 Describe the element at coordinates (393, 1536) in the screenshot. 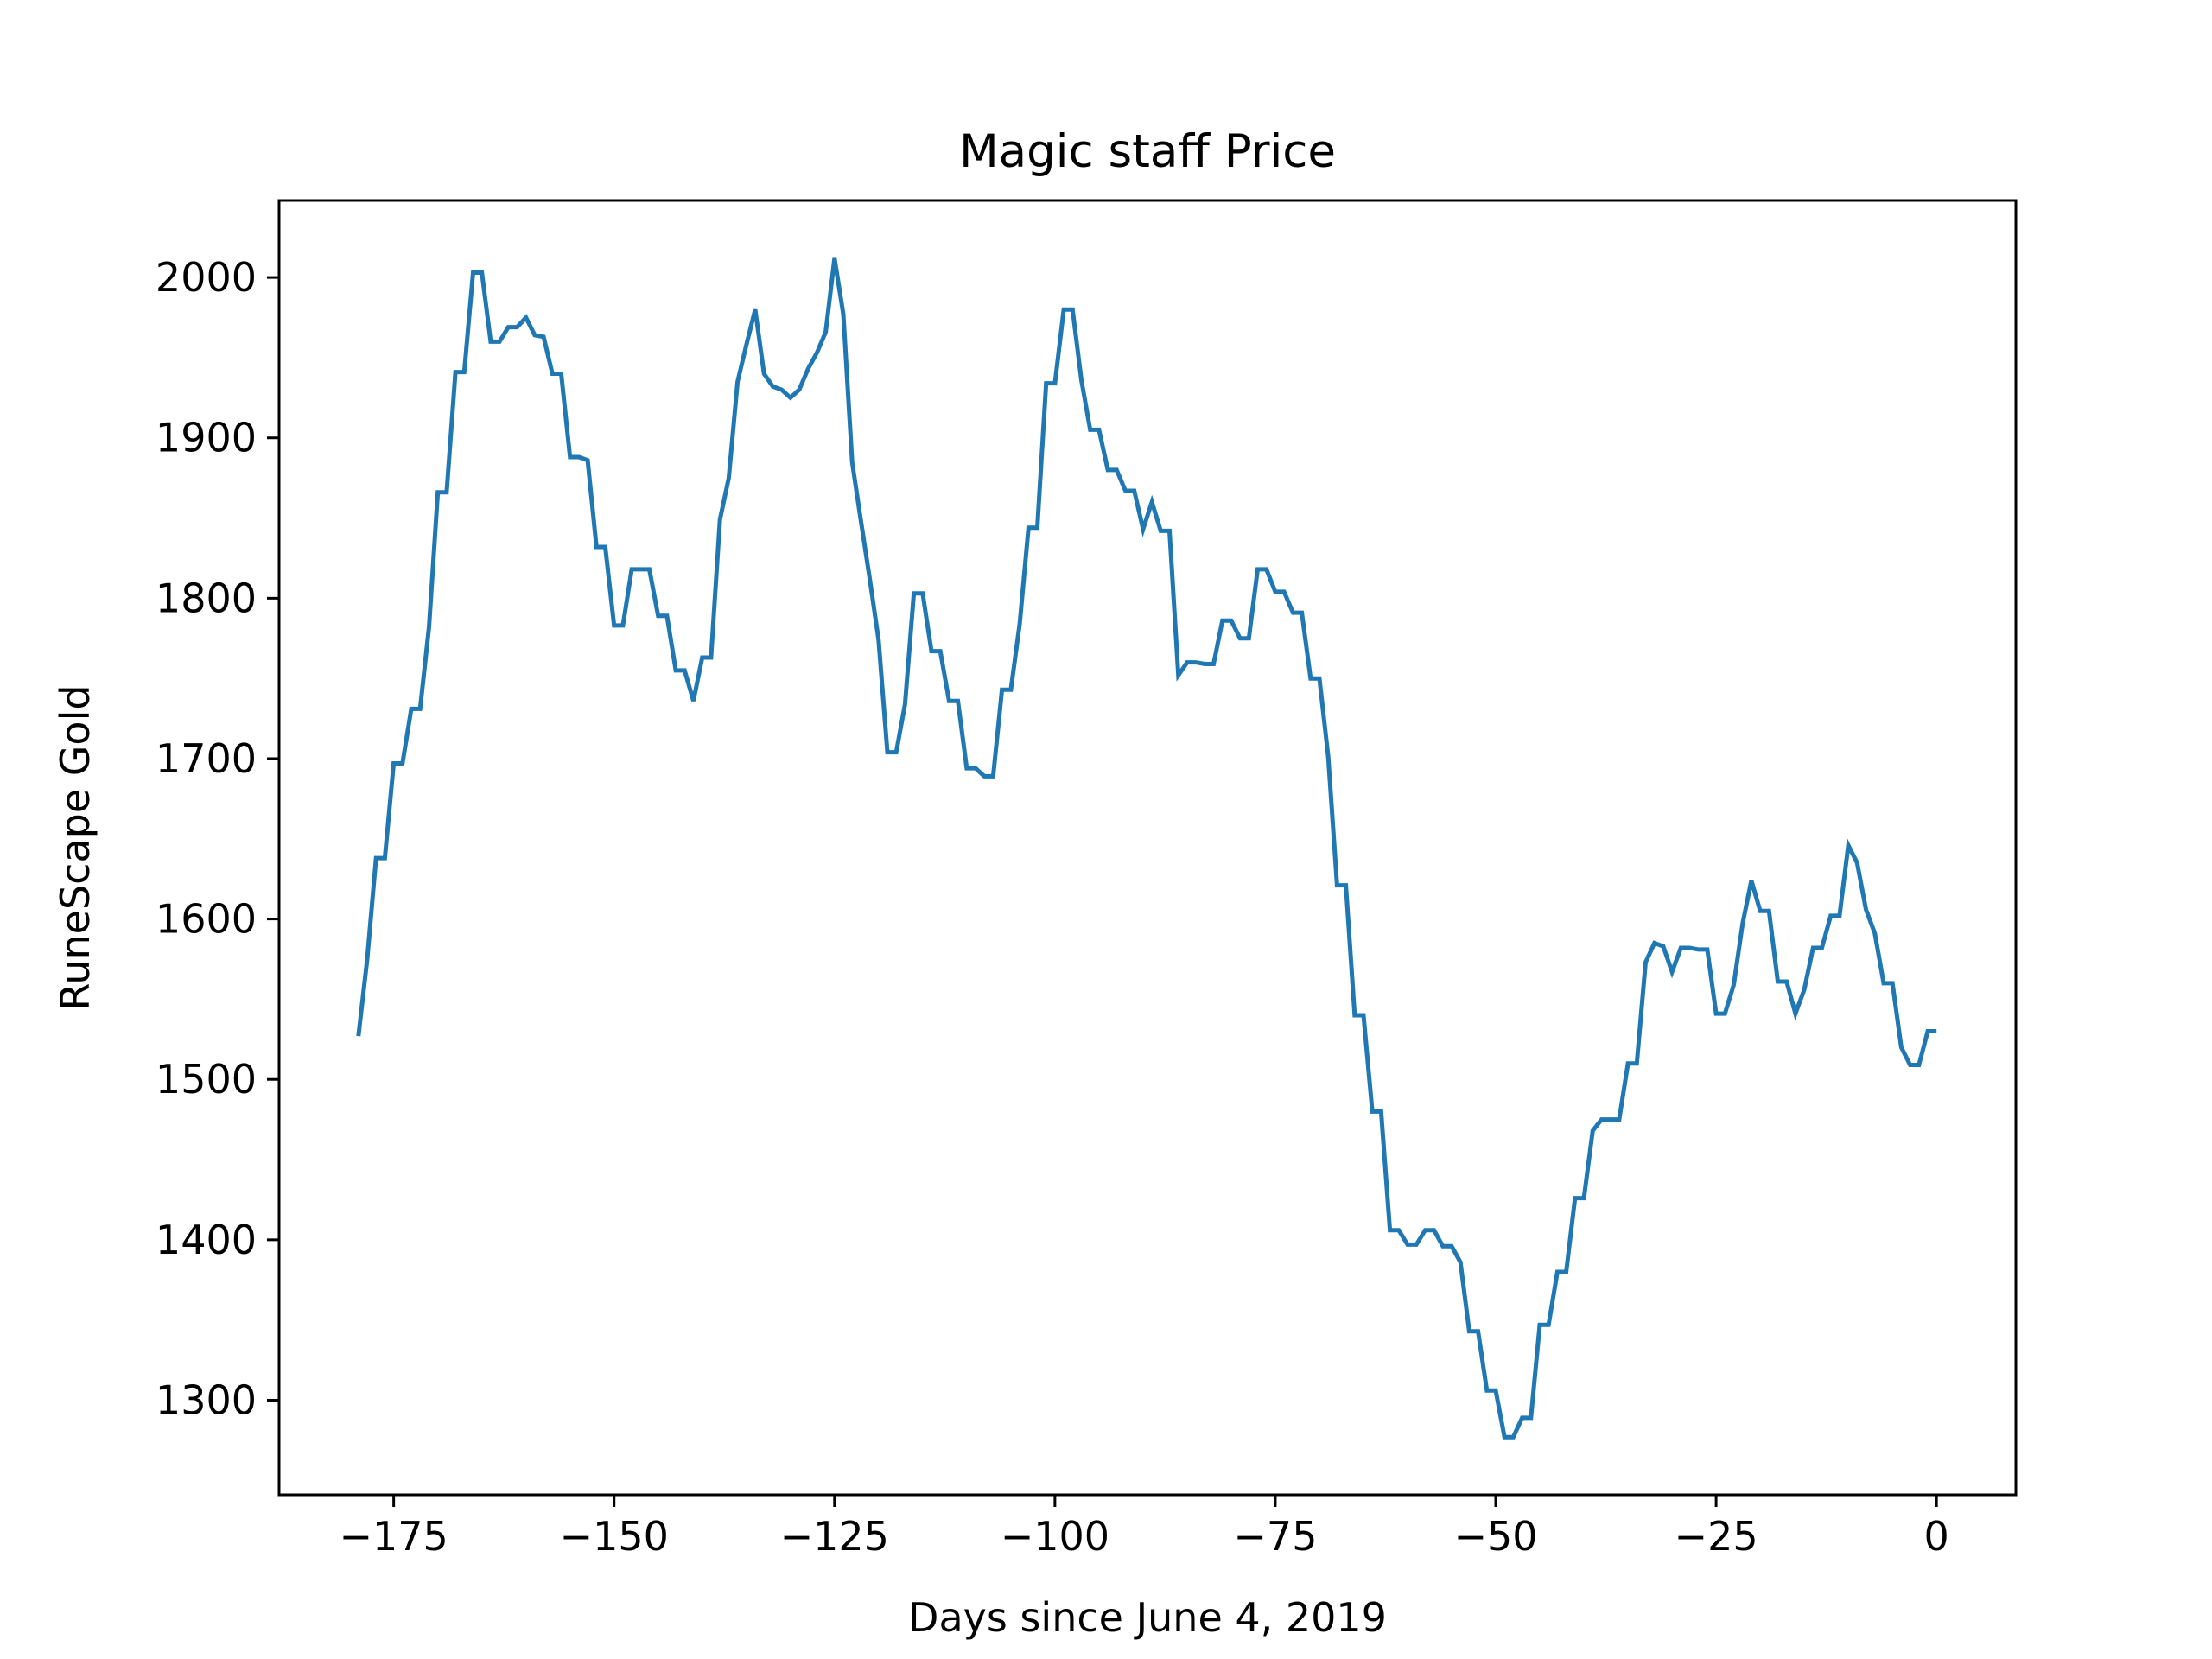

I see `x-tick-label: −175` at that location.